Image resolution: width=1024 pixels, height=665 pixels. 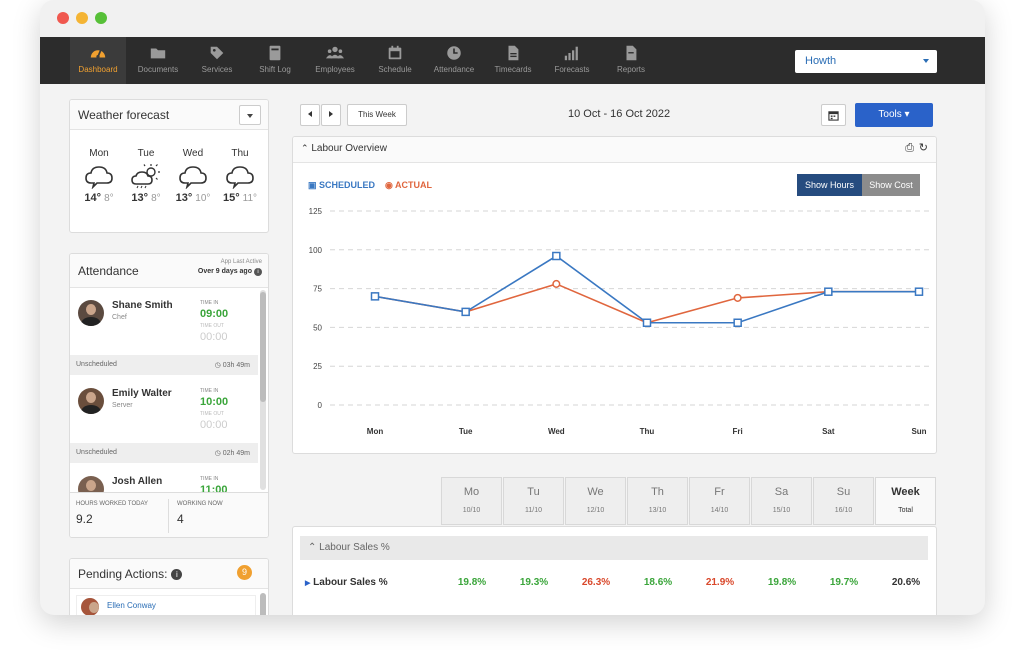 What do you see at coordinates (310, 115) in the screenshot?
I see `prev-week-button` at bounding box center [310, 115].